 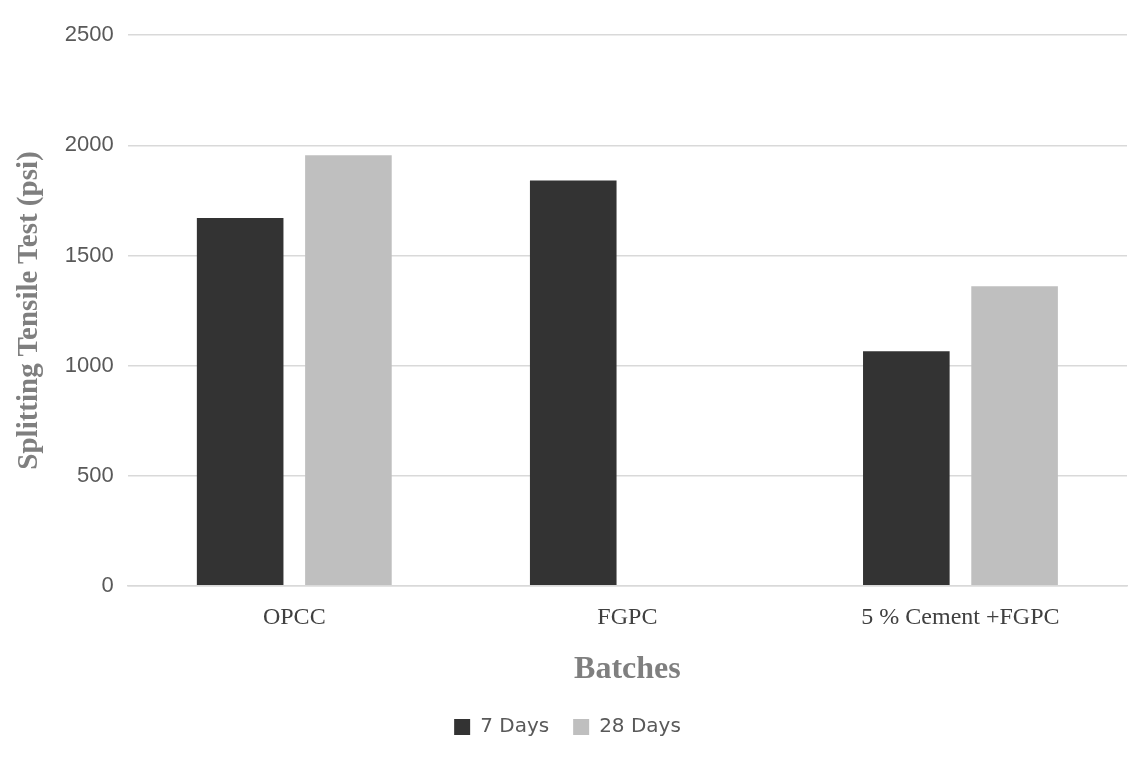 What do you see at coordinates (27, 310) in the screenshot?
I see `y-axis-title: Splitting Tensile Test (psi)` at bounding box center [27, 310].